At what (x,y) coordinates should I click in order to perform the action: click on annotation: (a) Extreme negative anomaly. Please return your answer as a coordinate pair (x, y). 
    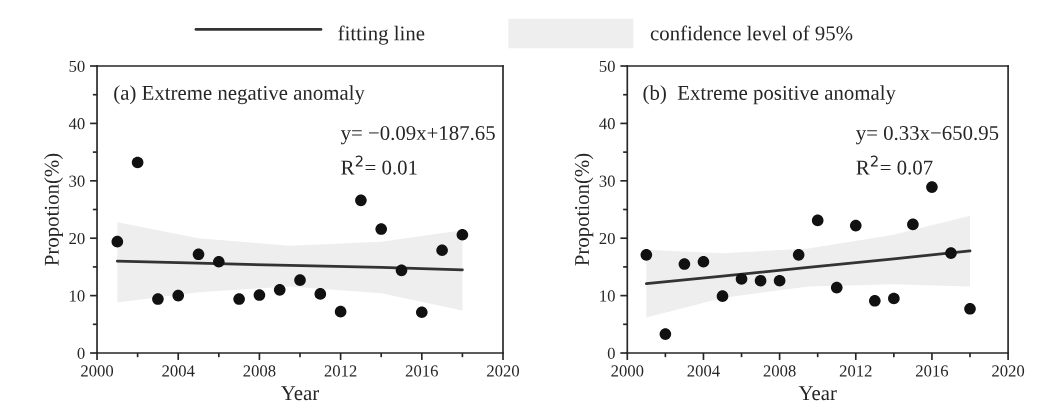
    Looking at the image, I should click on (239, 95).